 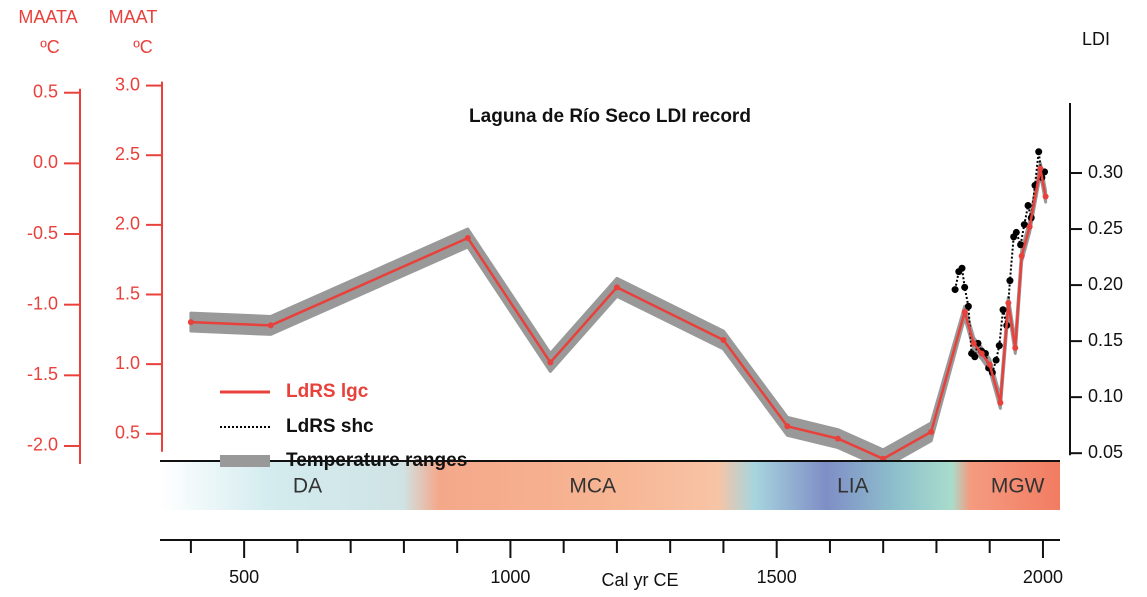 I want to click on y3-axis-label: MAATA, so click(x=47, y=17).